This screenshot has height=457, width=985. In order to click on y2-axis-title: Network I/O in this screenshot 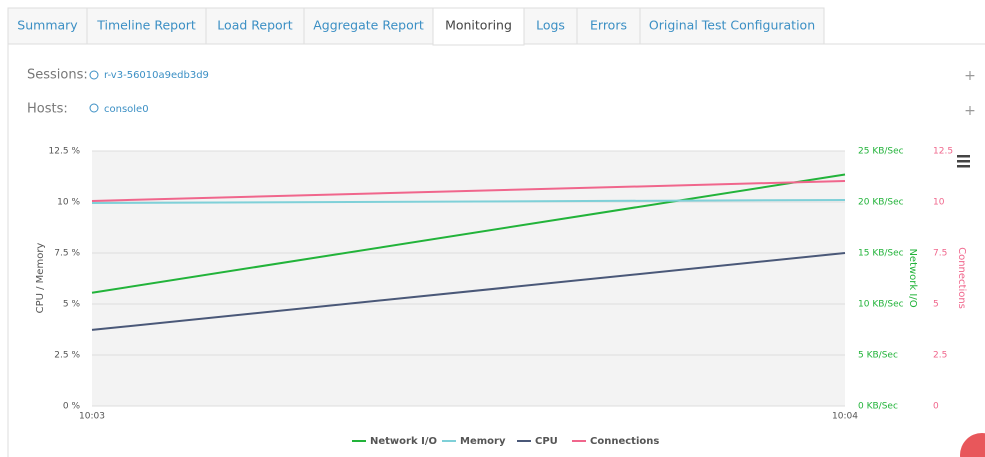, I will do `click(912, 277)`.